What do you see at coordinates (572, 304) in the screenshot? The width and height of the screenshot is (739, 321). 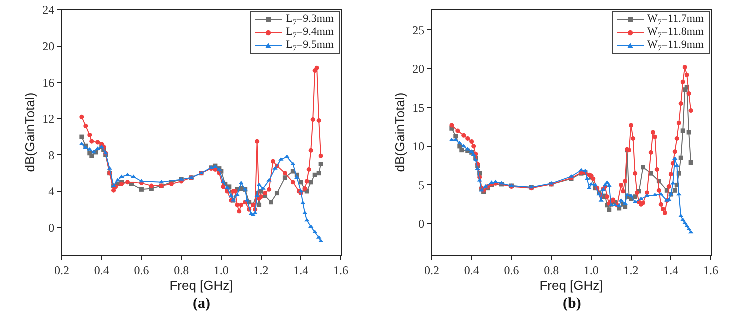 I see `text: (b)` at bounding box center [572, 304].